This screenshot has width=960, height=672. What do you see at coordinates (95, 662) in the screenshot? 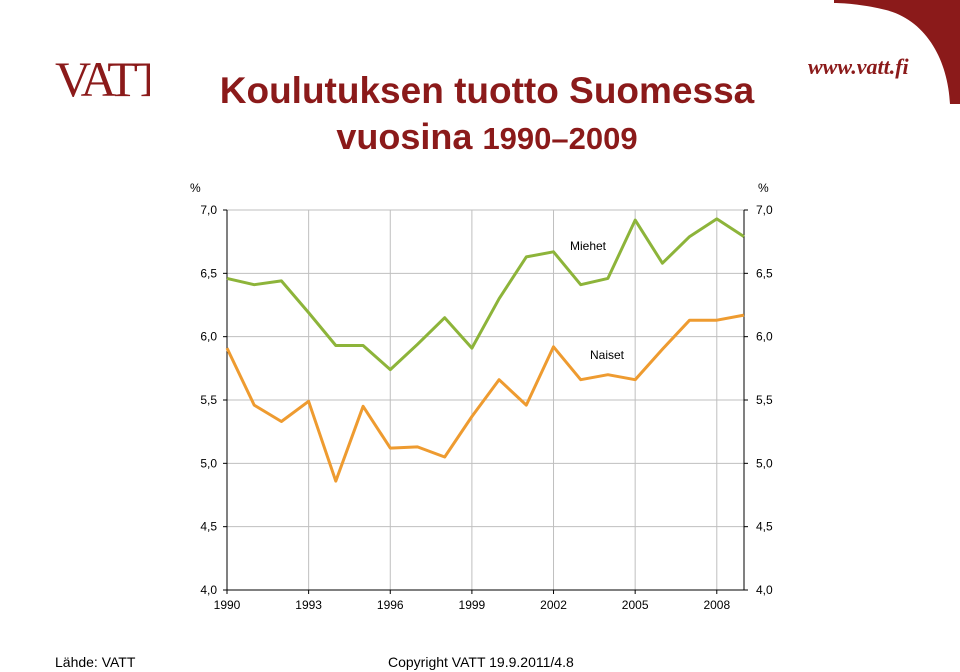
I see `source-note: Lähde: VATT` at bounding box center [95, 662].